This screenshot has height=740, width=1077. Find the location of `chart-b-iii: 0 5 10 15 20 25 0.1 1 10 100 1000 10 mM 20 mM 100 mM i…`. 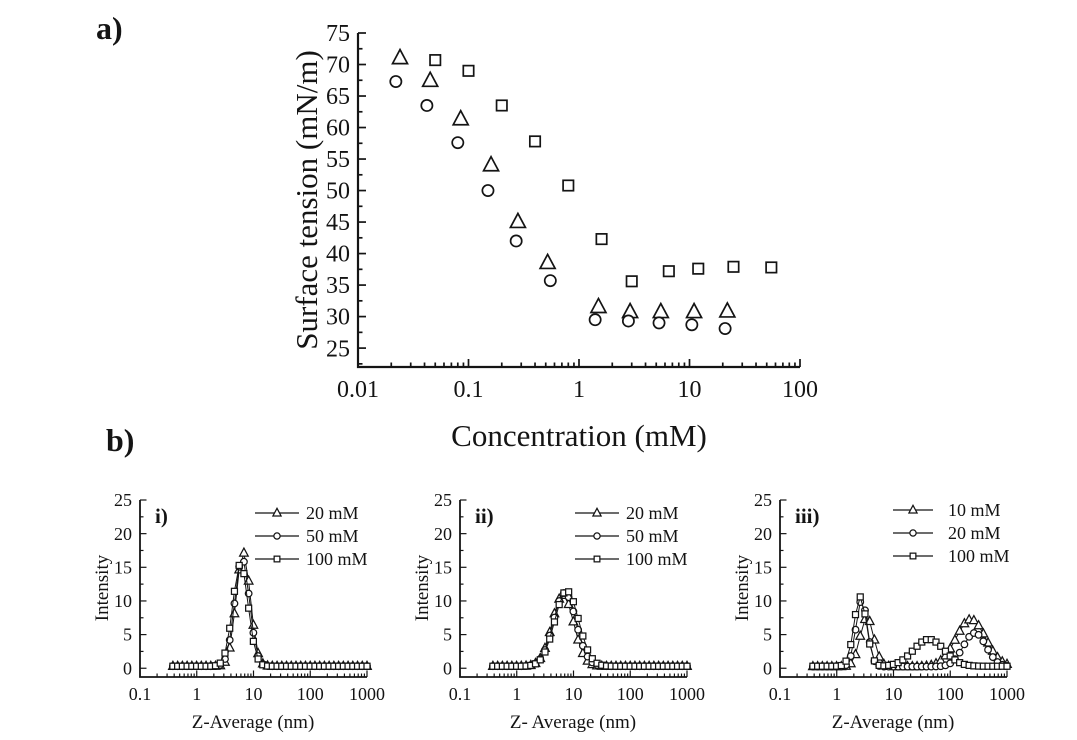

chart-b-iii: 0 5 10 15 20 25 0.1 1 10 100 1000 10 mM 20 mM 100 mM i… is located at coordinates (878, 611).